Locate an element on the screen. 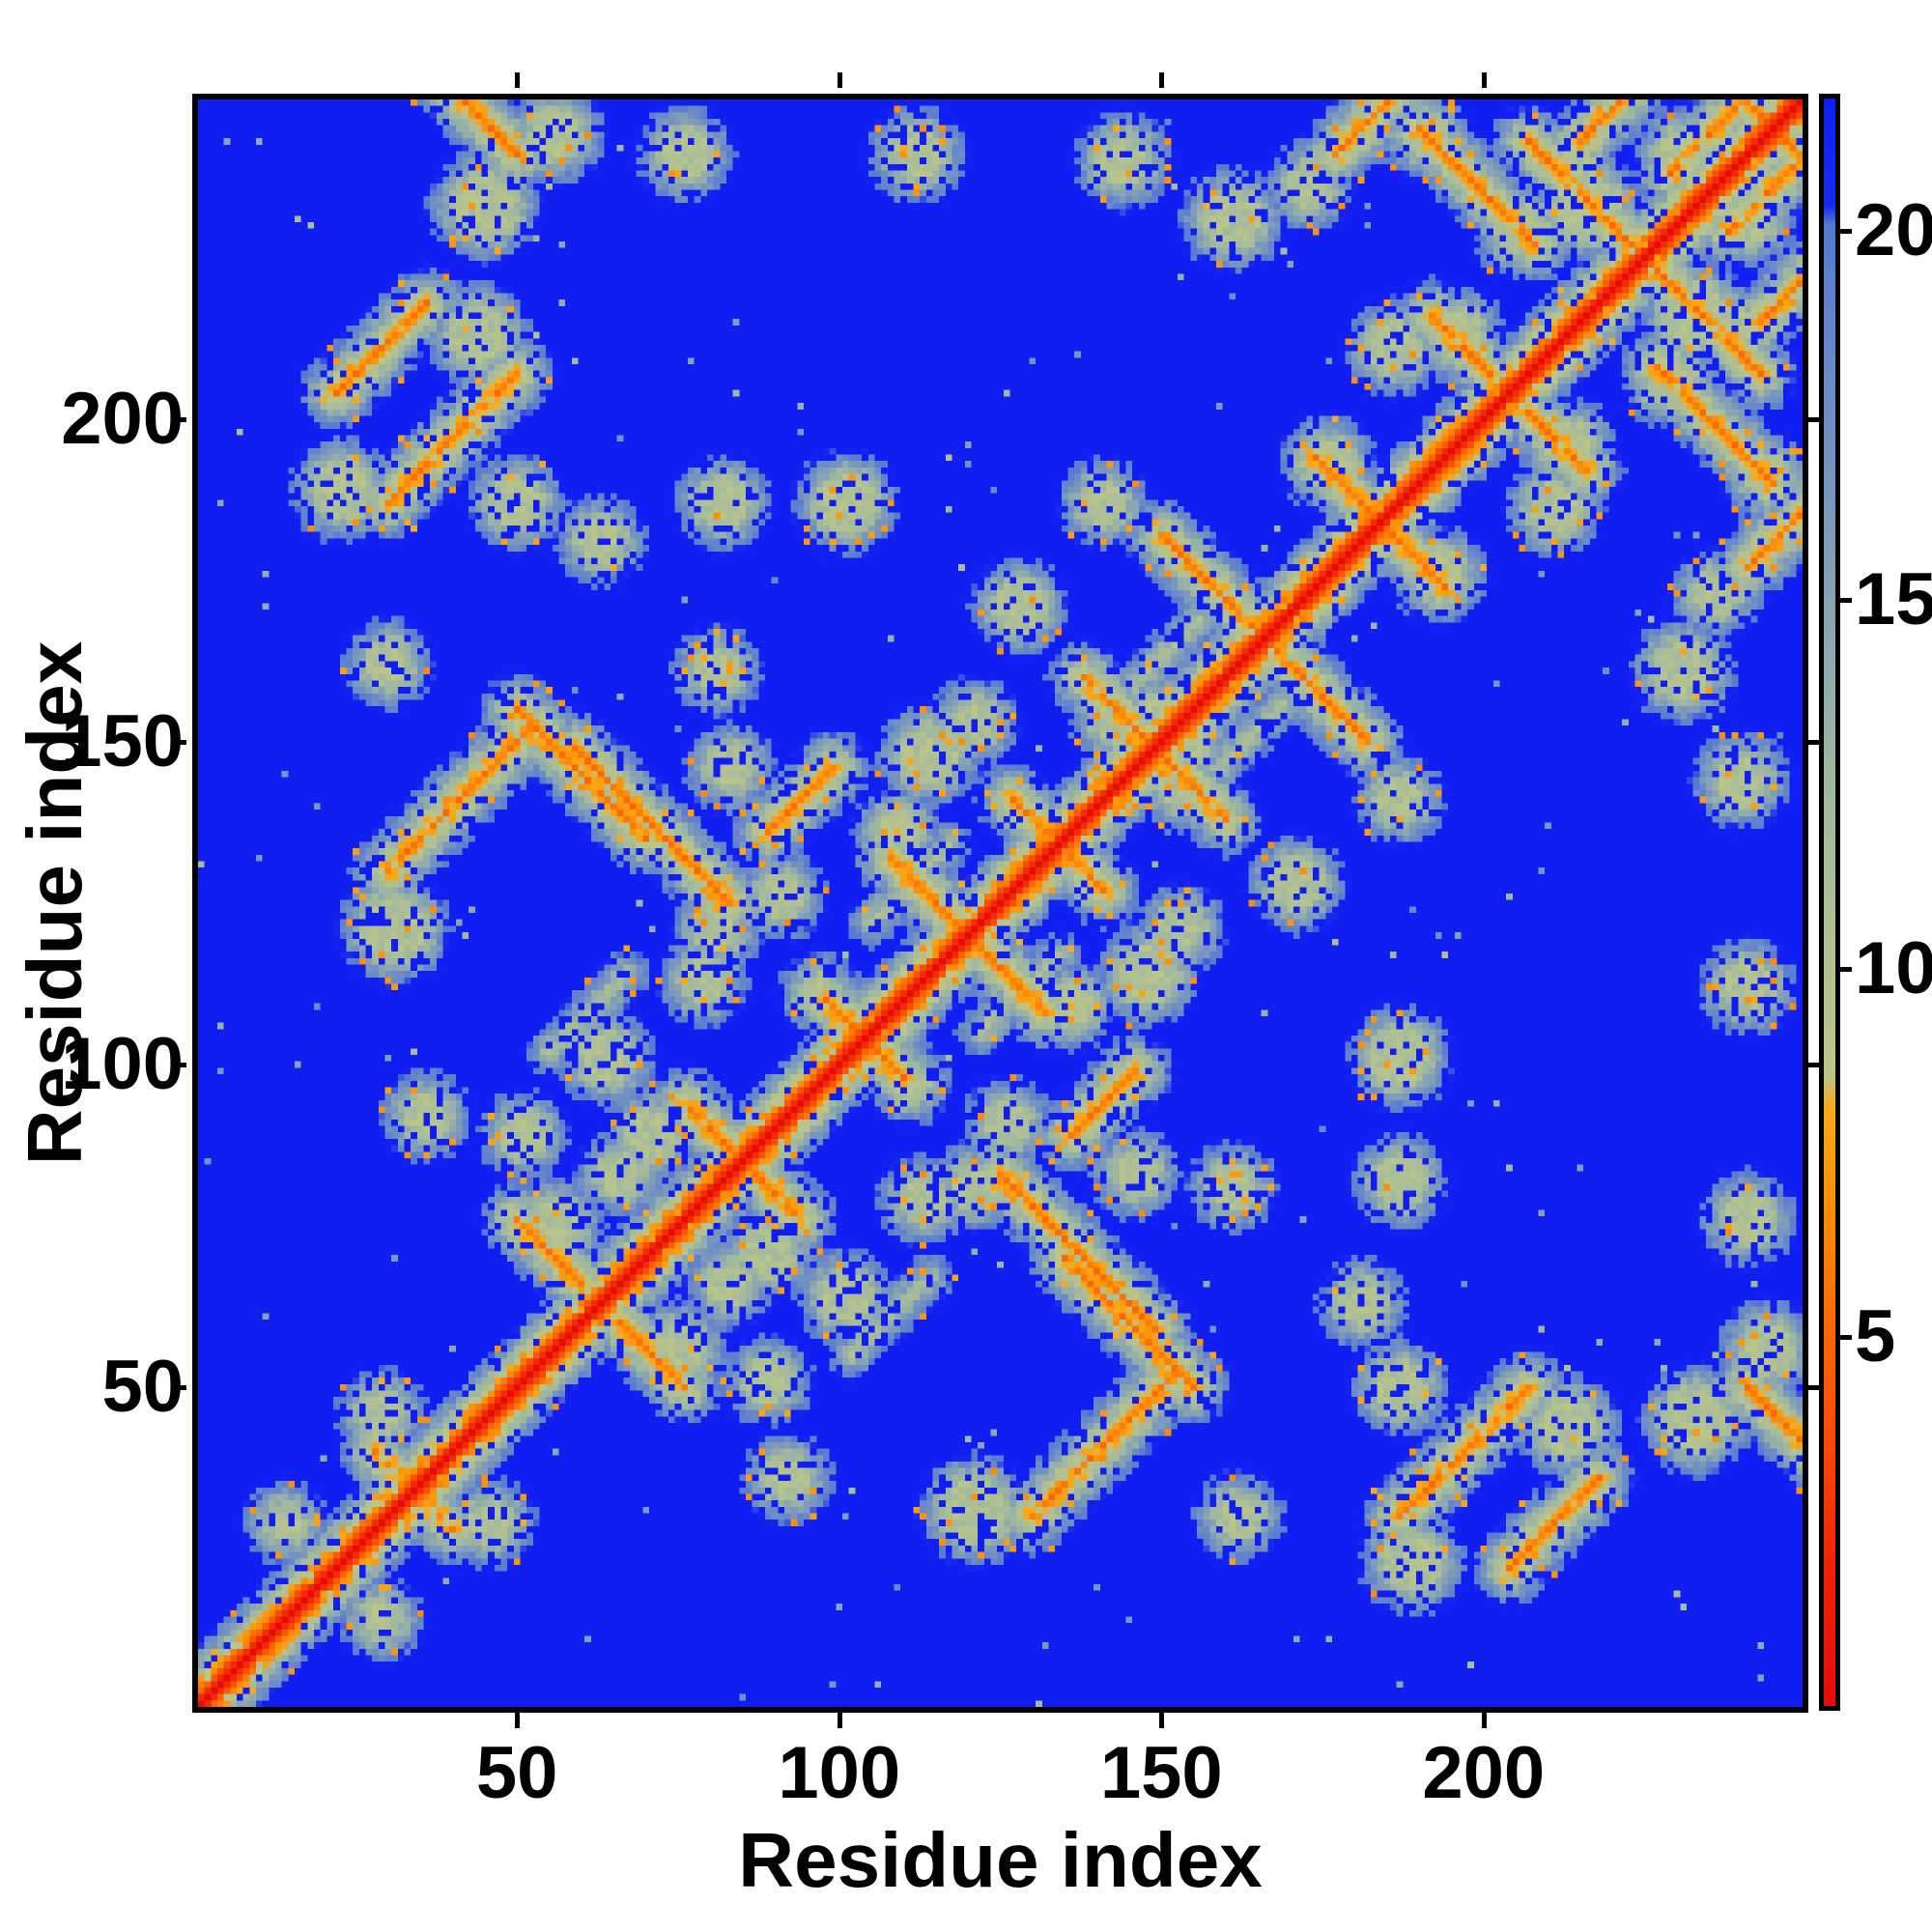  colorbar-tick-label: 15 is located at coordinates (1893, 599).